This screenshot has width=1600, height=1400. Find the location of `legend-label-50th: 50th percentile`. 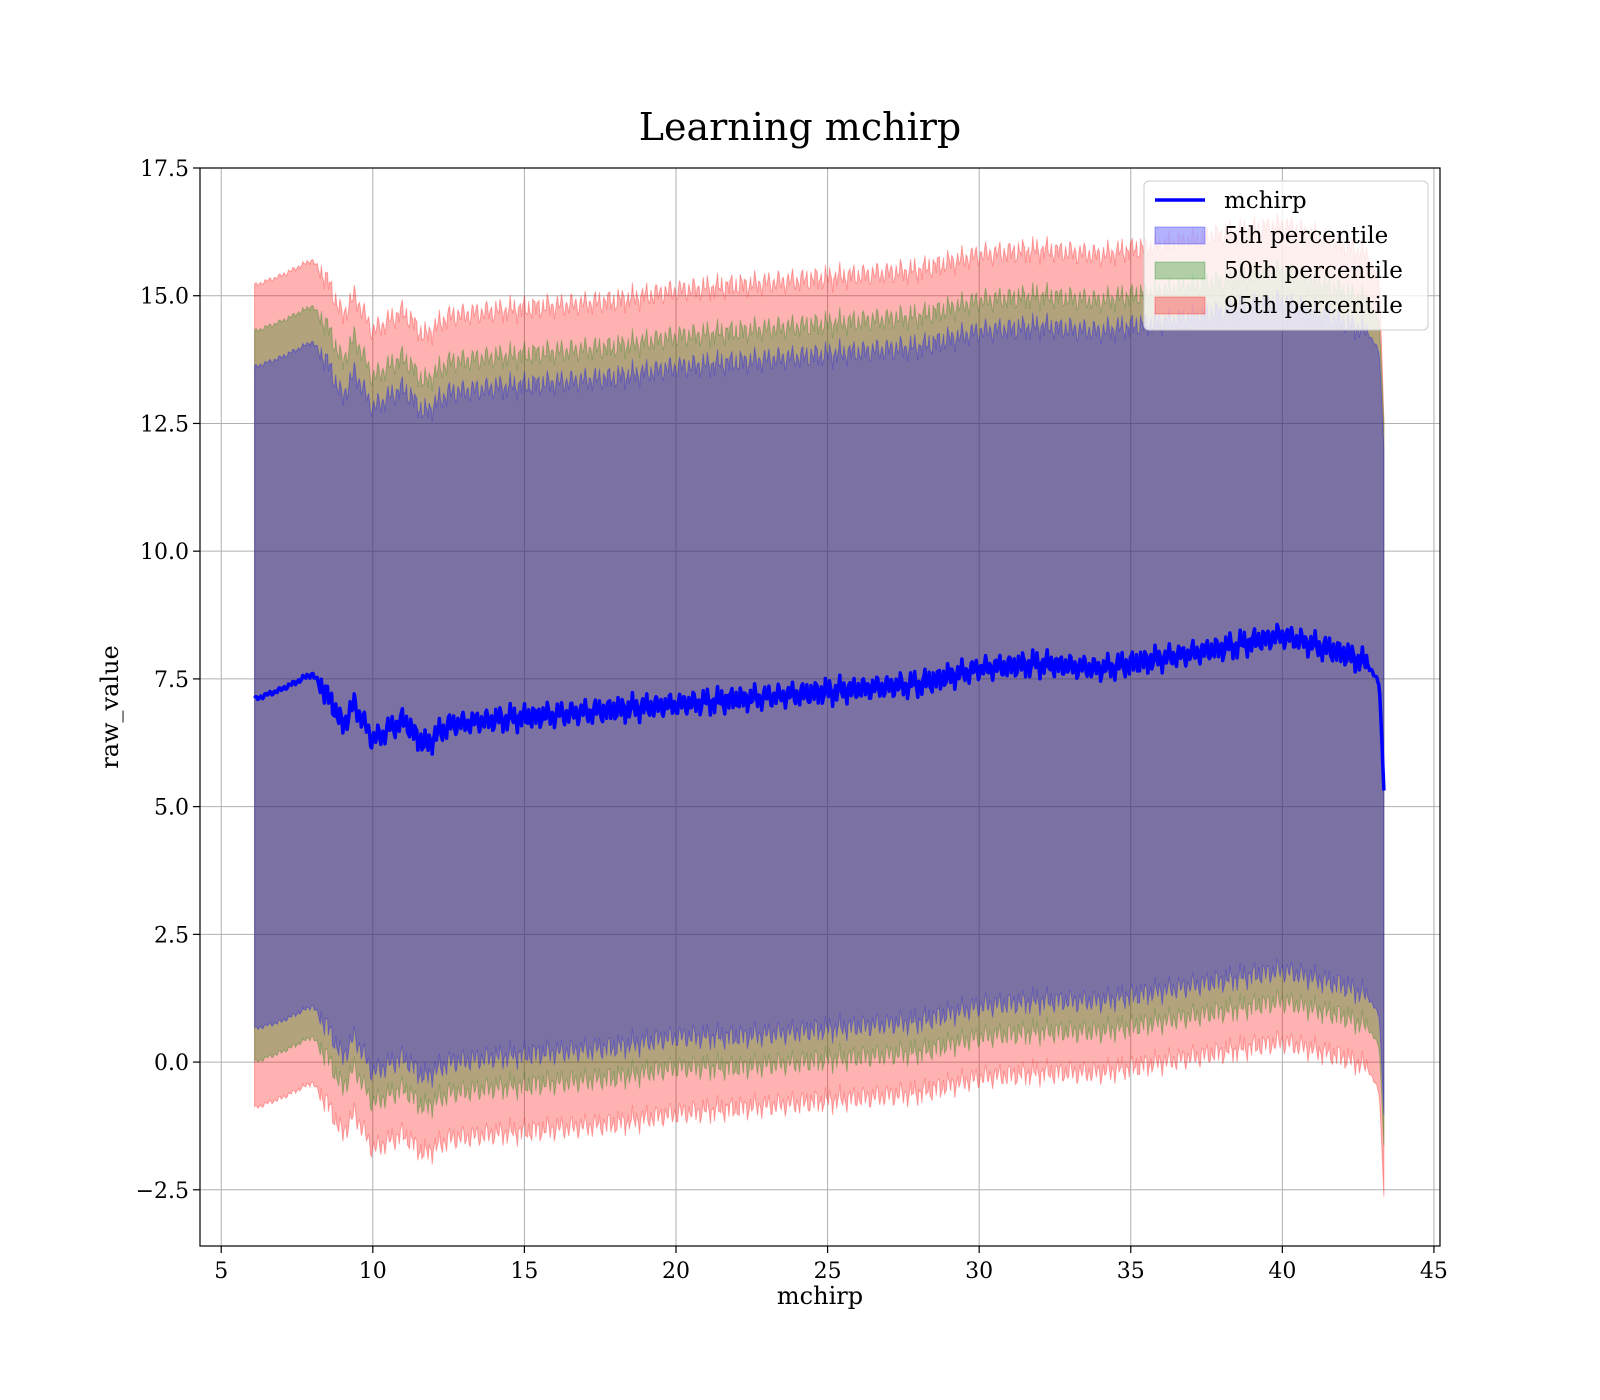

legend-label-50th: 50th percentile is located at coordinates (1313, 271).